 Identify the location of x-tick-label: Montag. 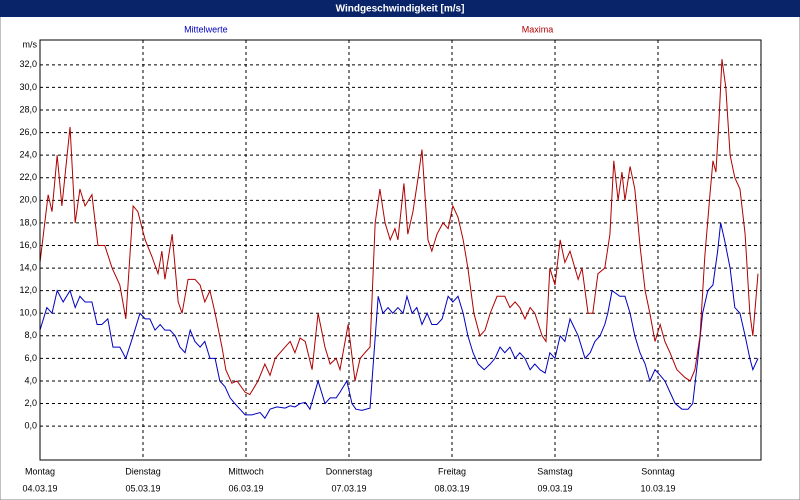
(40, 471).